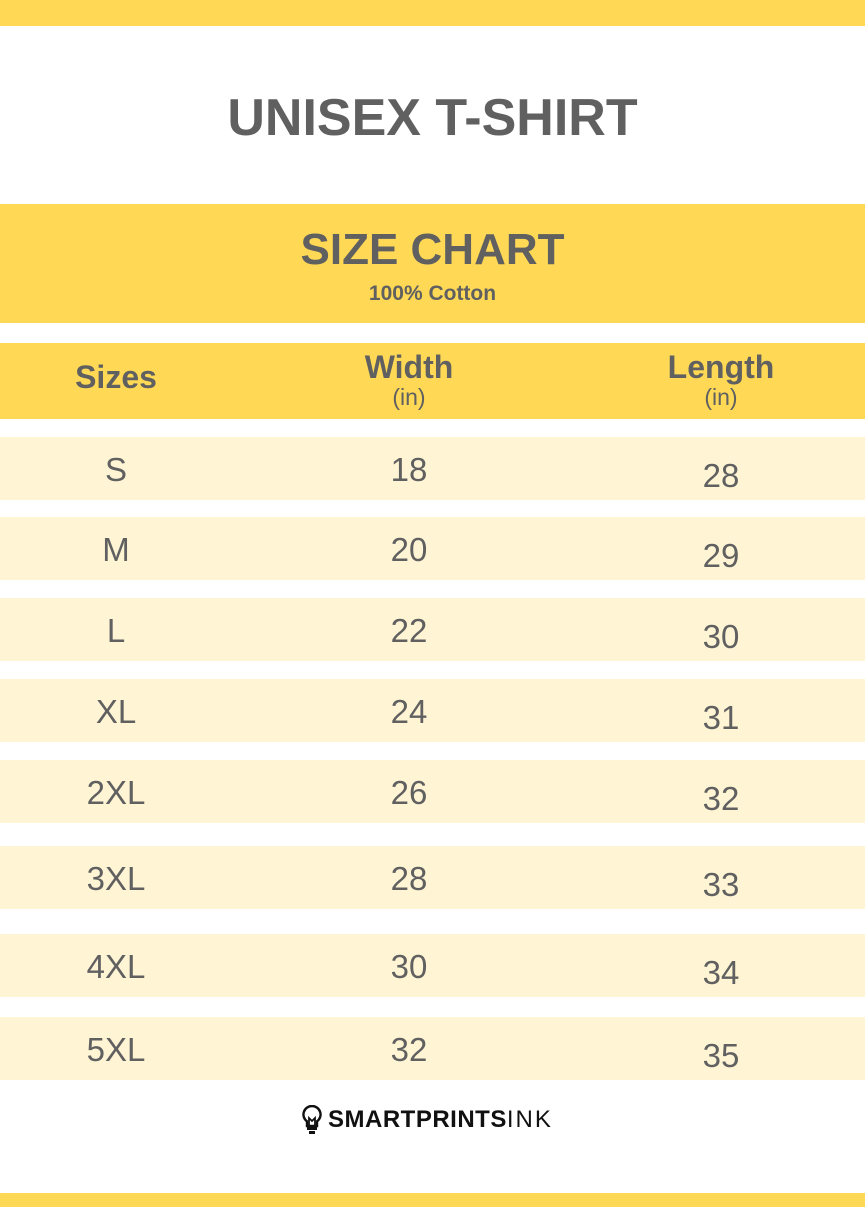 This screenshot has height=1207, width=865. I want to click on table-row: M 20 29, so click(432, 548).